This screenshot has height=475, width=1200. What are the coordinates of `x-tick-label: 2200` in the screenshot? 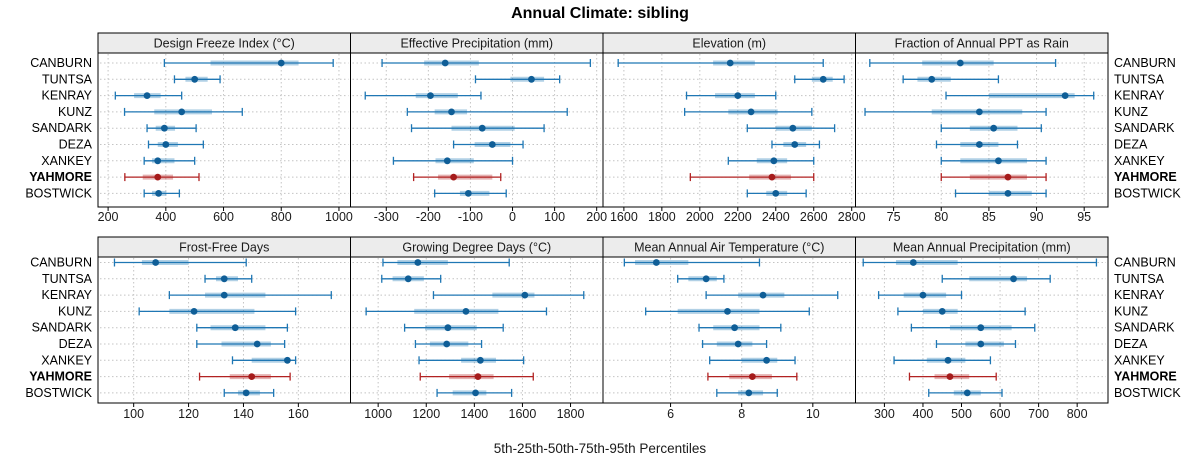 It's located at (738, 217).